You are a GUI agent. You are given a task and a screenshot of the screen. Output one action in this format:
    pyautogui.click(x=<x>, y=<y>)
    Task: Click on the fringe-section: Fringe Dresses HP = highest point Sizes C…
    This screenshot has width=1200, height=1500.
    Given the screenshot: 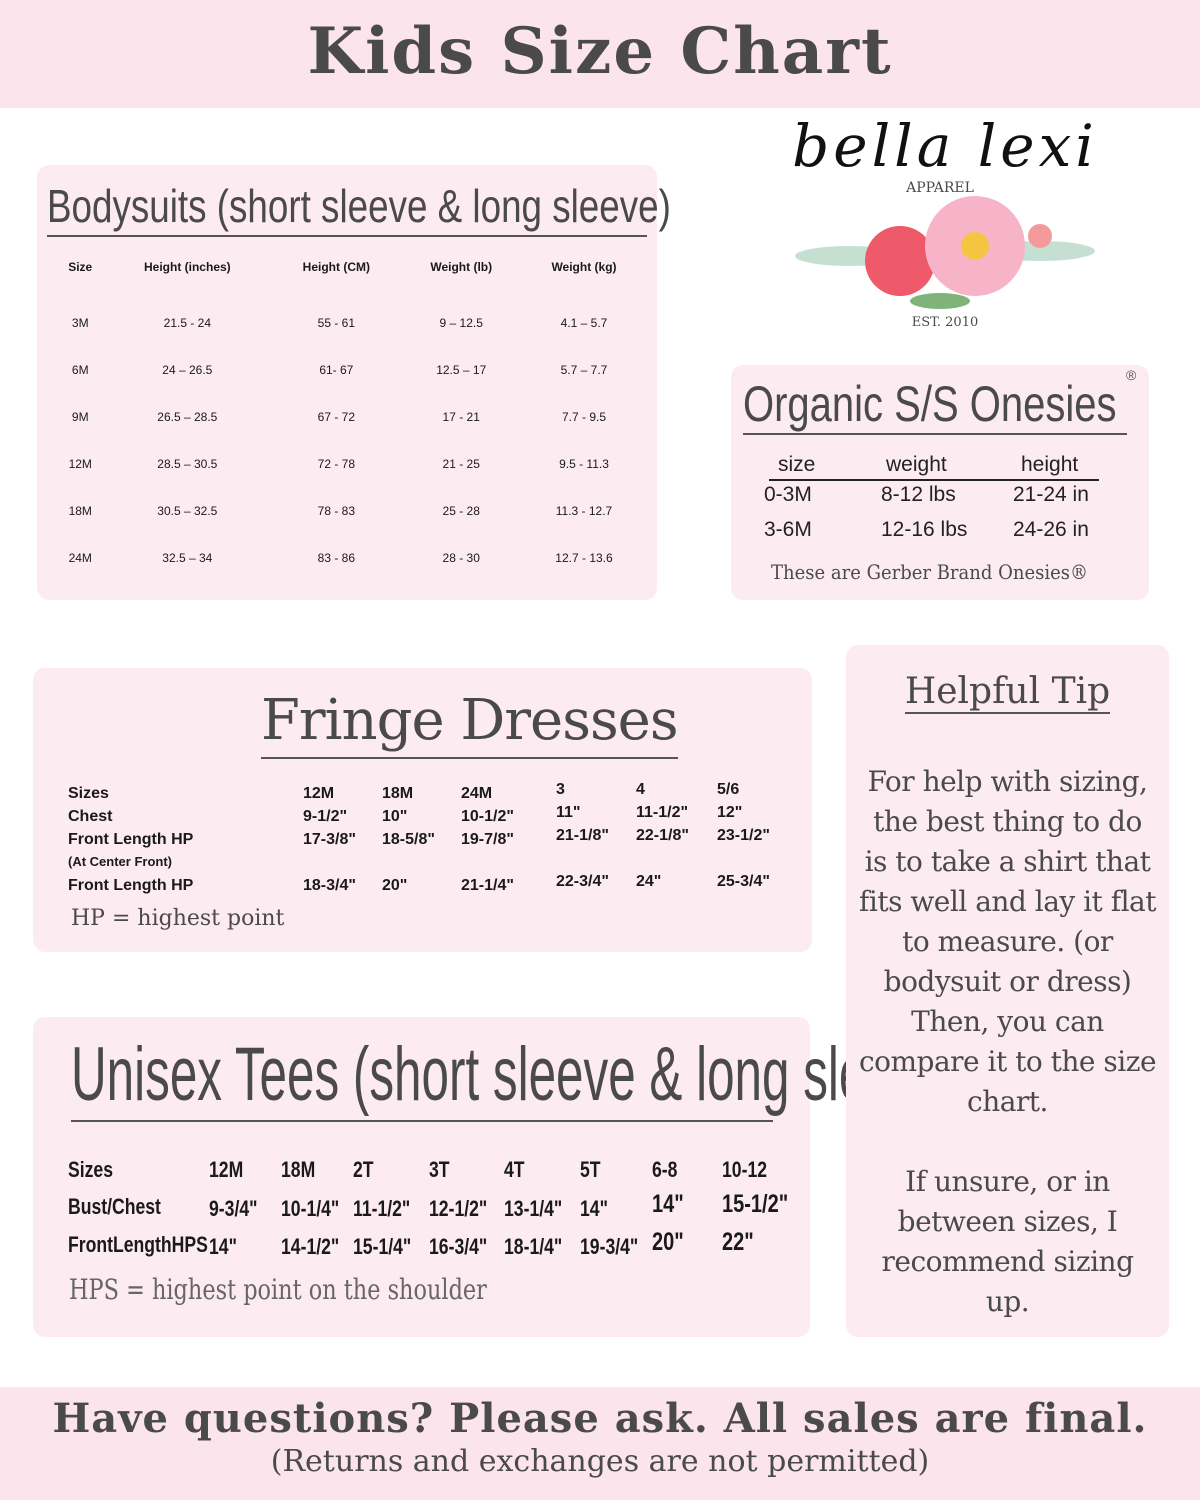 What is the action you would take?
    pyautogui.click(x=422, y=810)
    